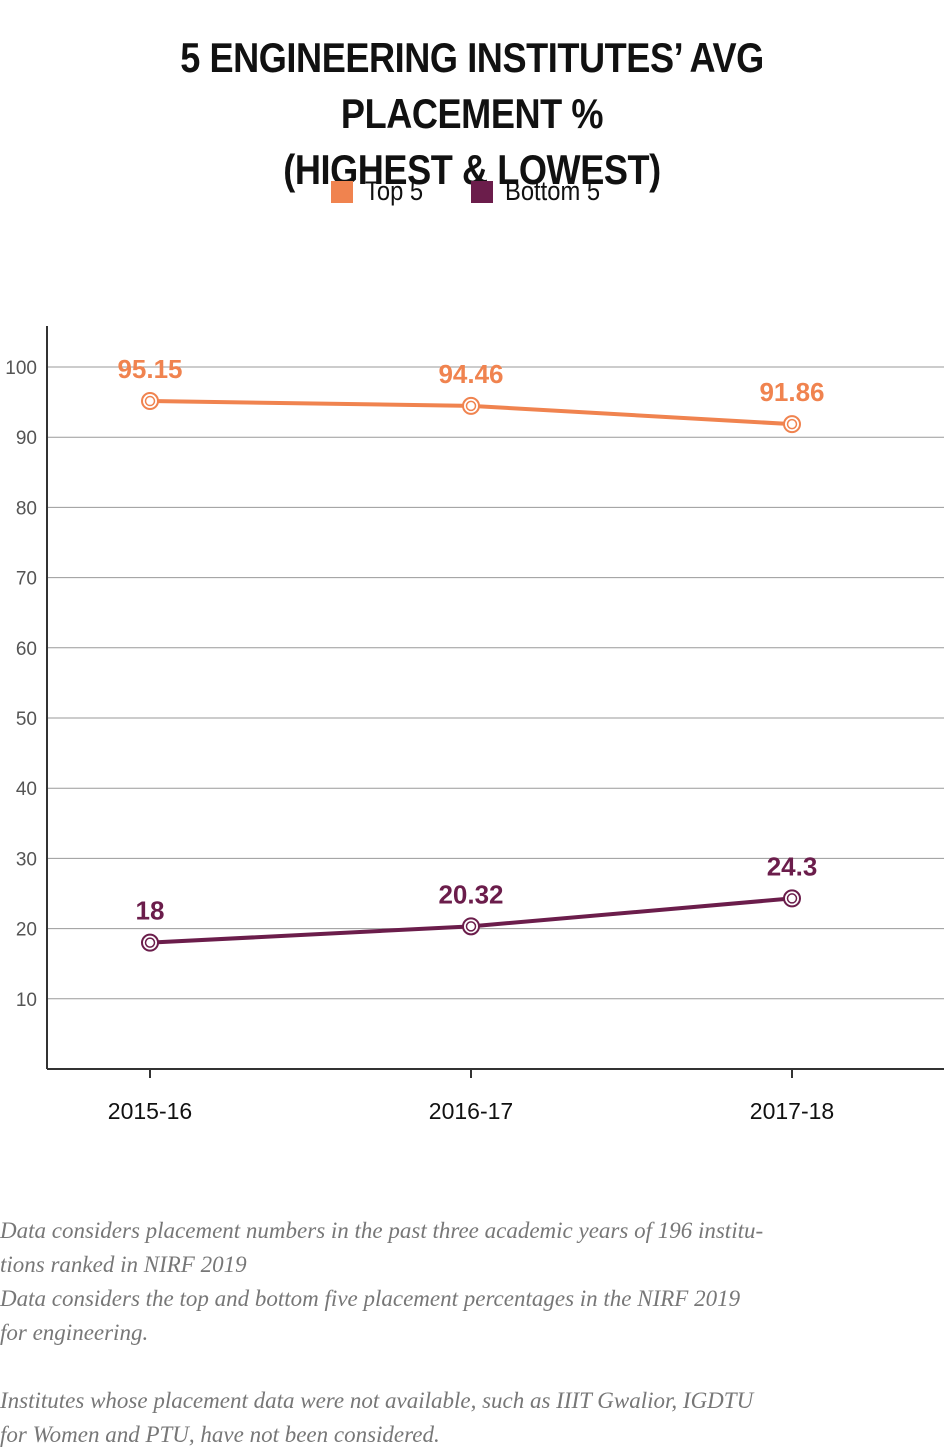 This screenshot has height=1455, width=944. What do you see at coordinates (26, 859) in the screenshot?
I see `y-tick-label-30: 30` at bounding box center [26, 859].